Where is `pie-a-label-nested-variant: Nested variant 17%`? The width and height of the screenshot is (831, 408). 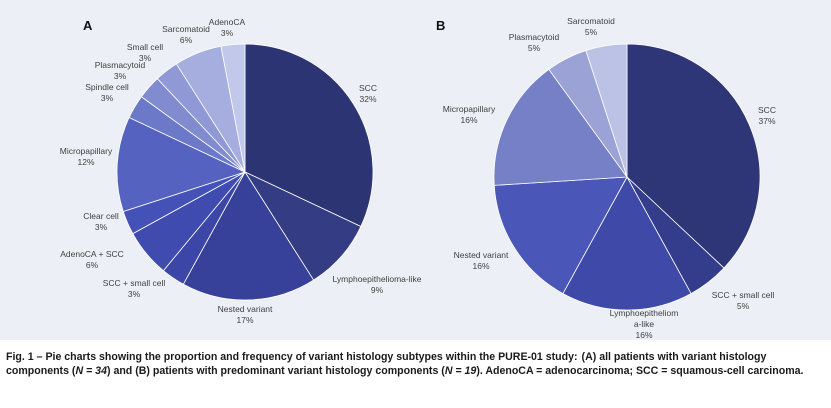
pie-a-label-nested-variant: Nested variant 17% is located at coordinates (245, 314).